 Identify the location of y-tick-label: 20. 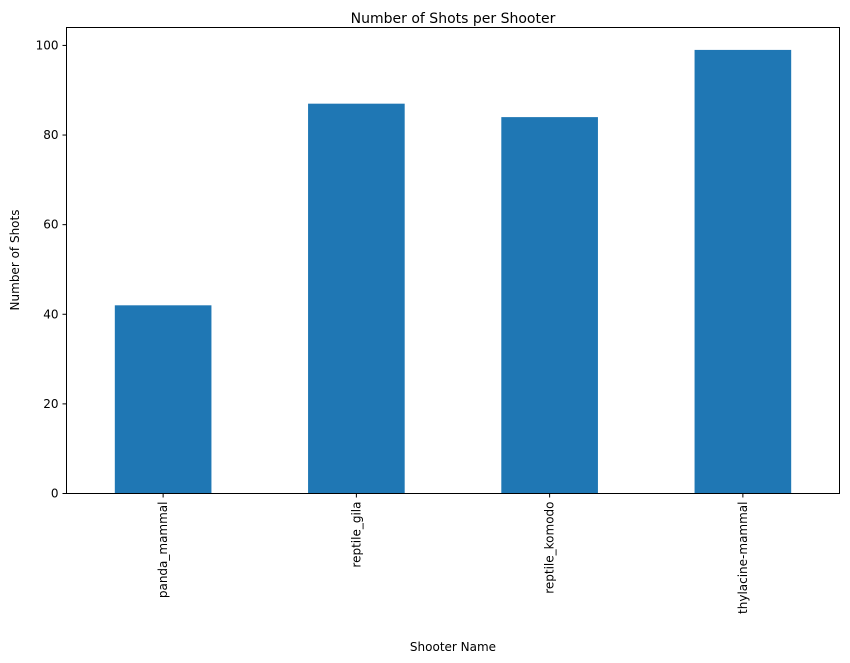
(50, 404).